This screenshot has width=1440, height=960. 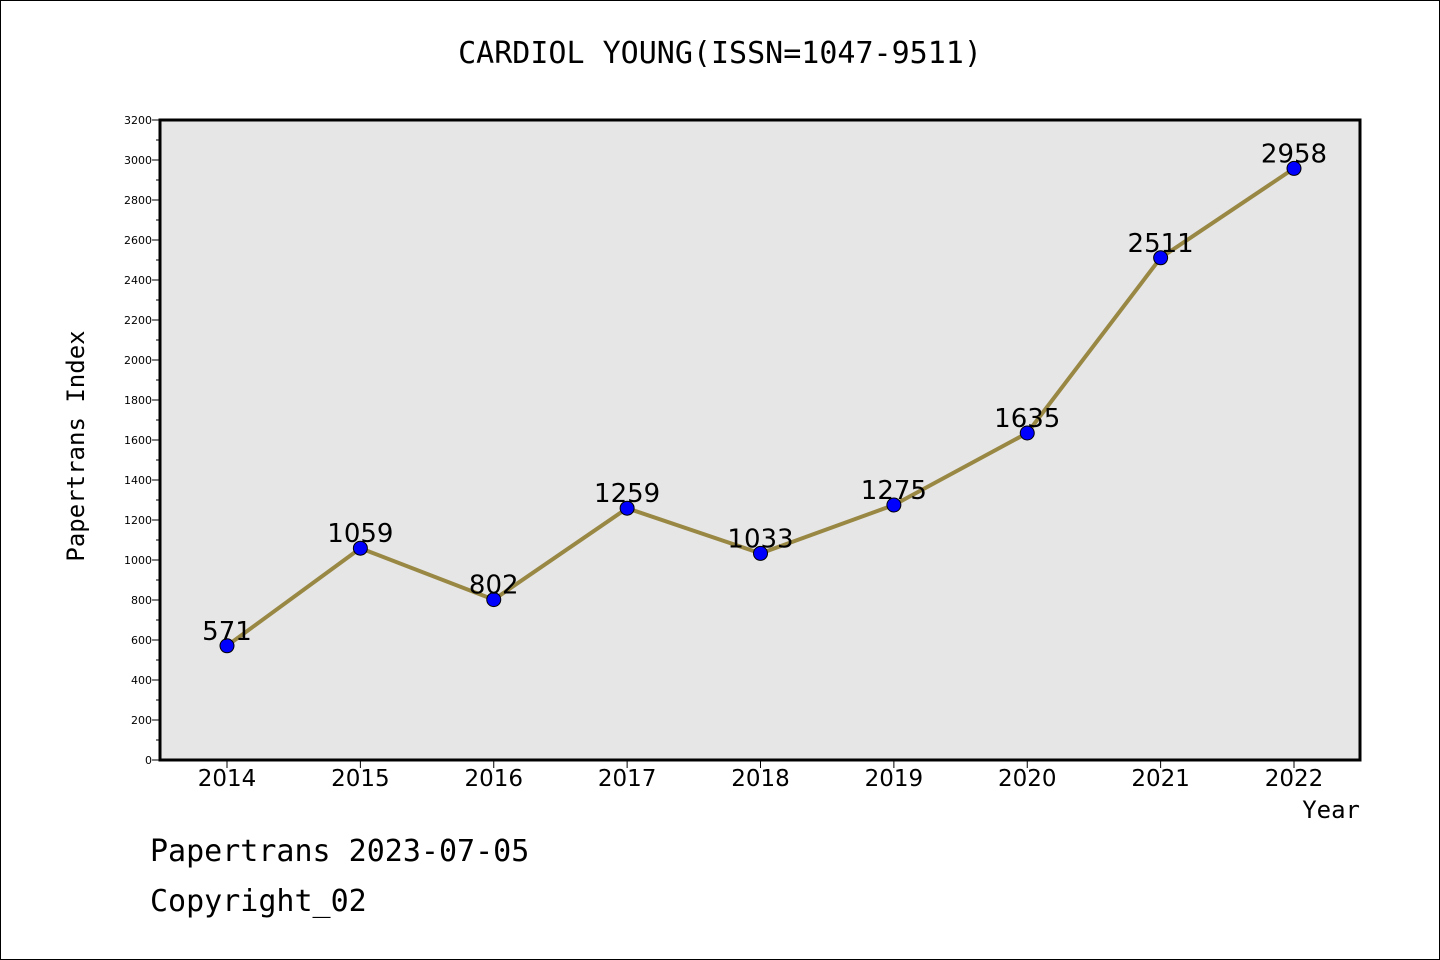 I want to click on x-tick-label: 2014, so click(x=227, y=779).